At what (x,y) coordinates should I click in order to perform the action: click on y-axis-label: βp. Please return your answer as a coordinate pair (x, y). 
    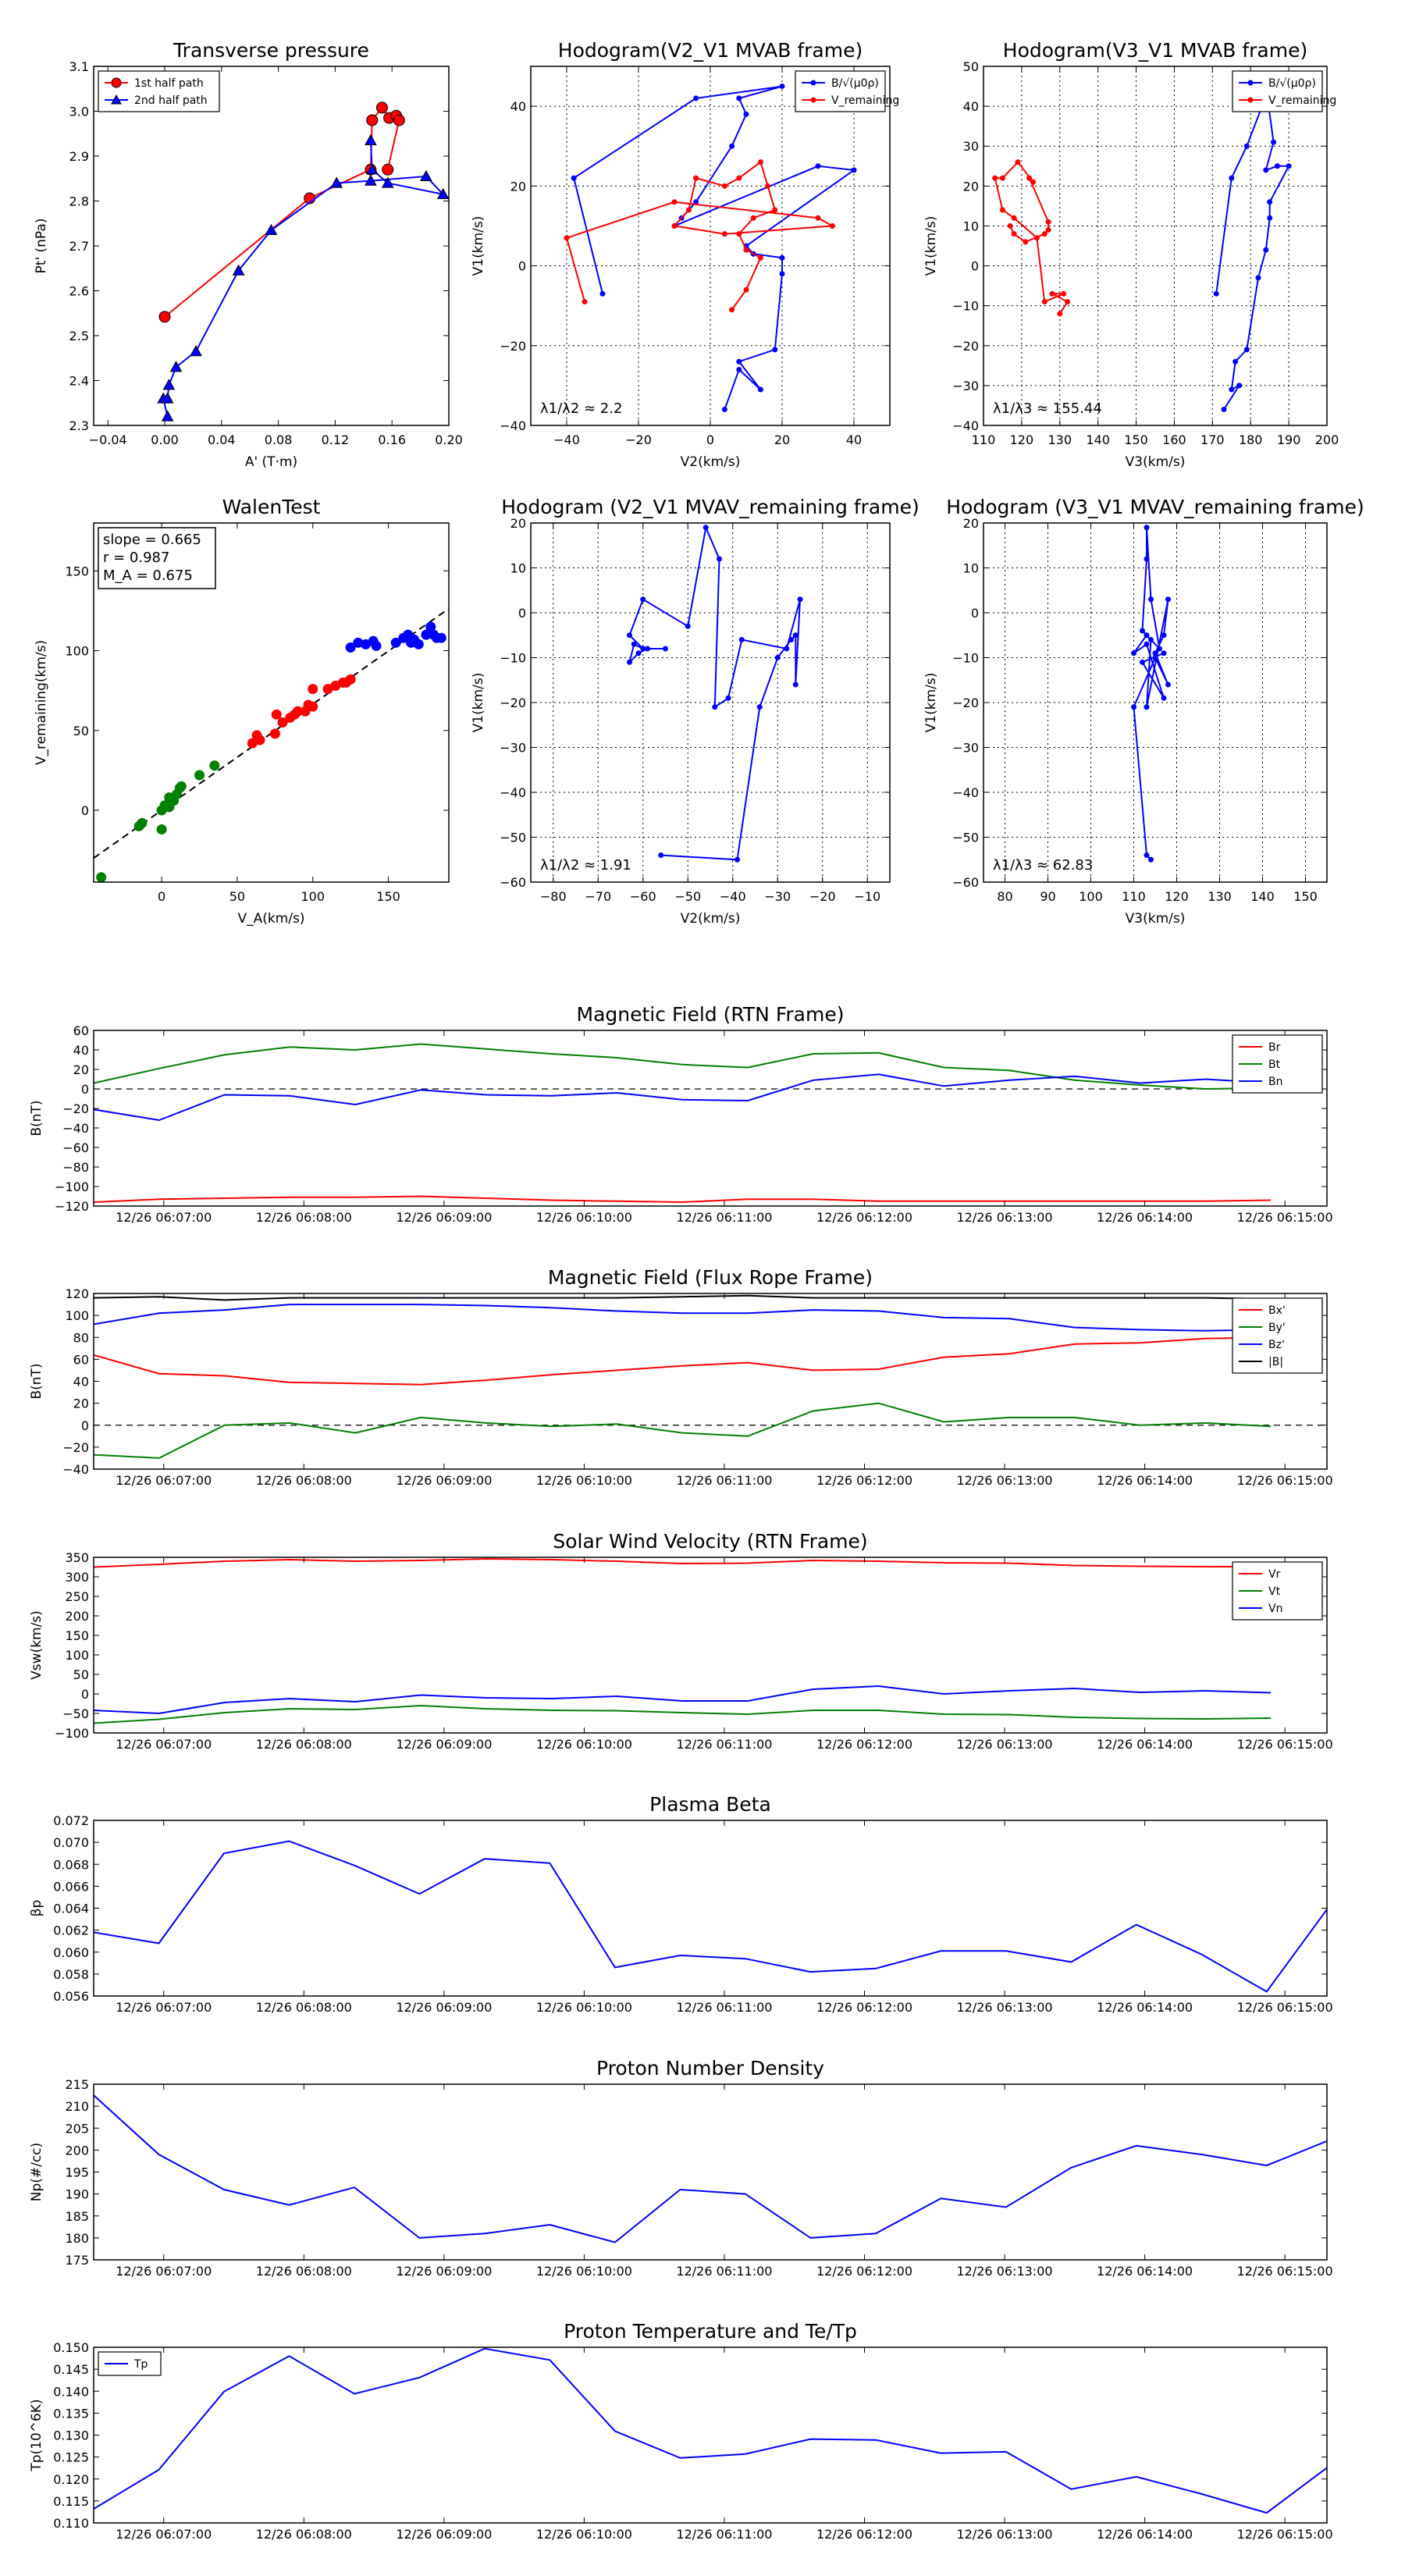
    Looking at the image, I should click on (36, 1908).